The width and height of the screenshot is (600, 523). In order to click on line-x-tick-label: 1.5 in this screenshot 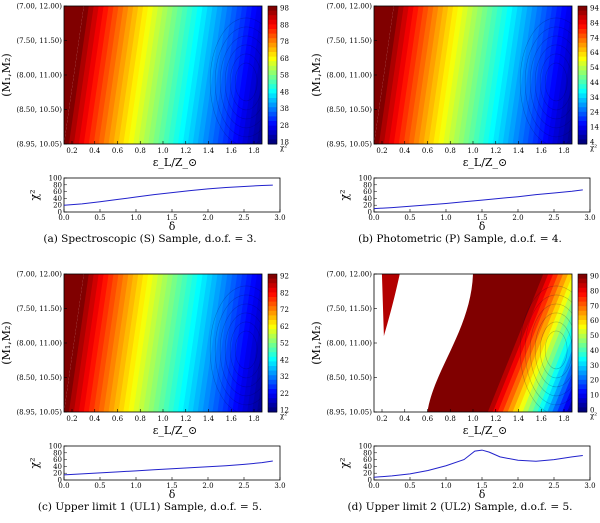, I will do `click(481, 486)`.